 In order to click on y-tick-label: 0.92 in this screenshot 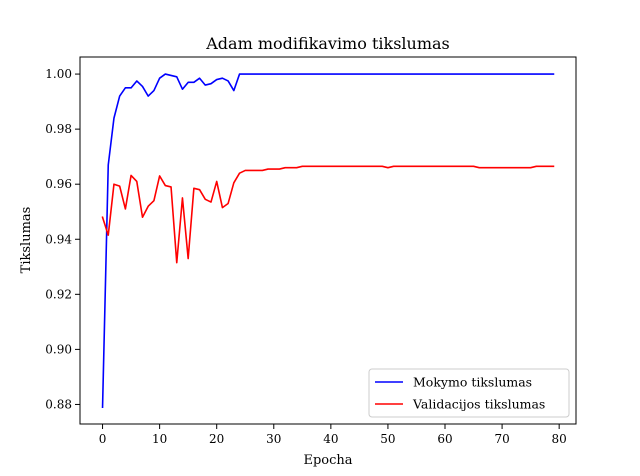, I will do `click(58, 294)`.